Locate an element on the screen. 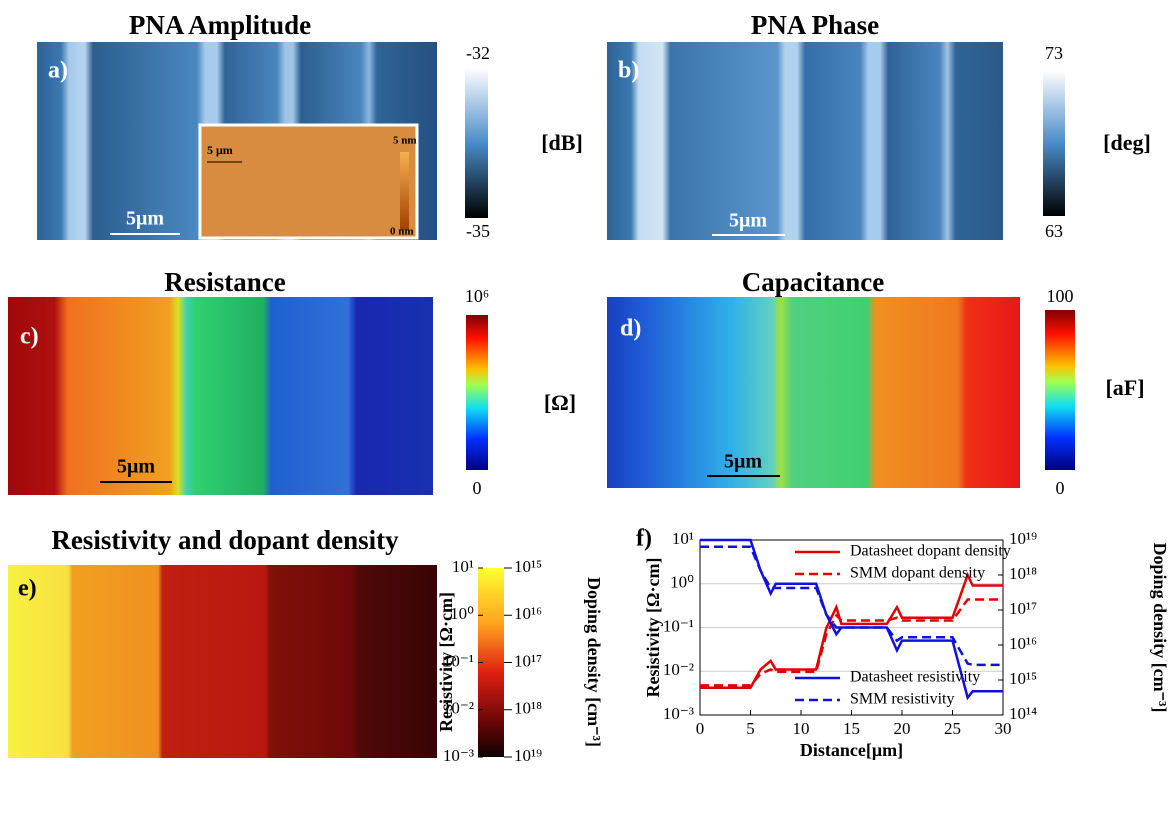 The width and height of the screenshot is (1172, 820). colorbar-unit: [dB] is located at coordinates (562, 142).